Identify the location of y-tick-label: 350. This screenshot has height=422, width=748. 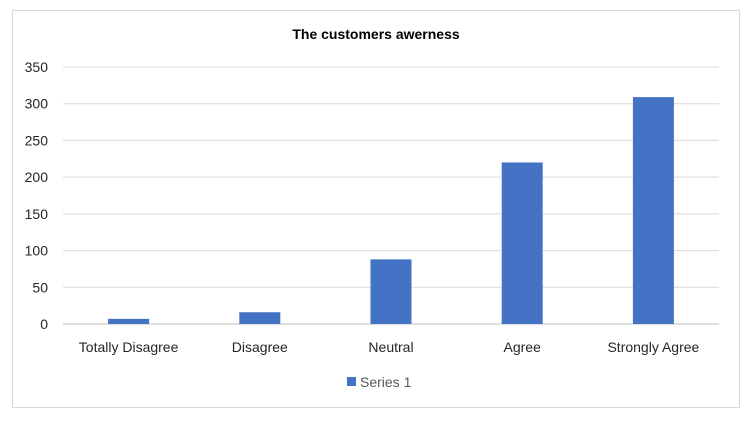
(37, 67).